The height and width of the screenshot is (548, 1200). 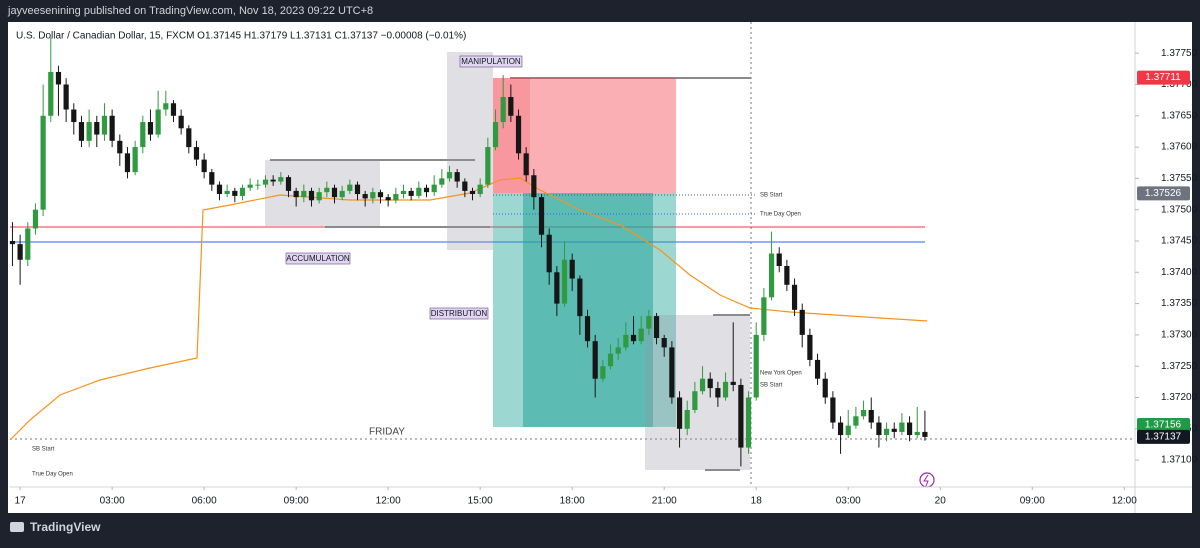 I want to click on y-tick-label: 1.37400, so click(x=1179, y=272).